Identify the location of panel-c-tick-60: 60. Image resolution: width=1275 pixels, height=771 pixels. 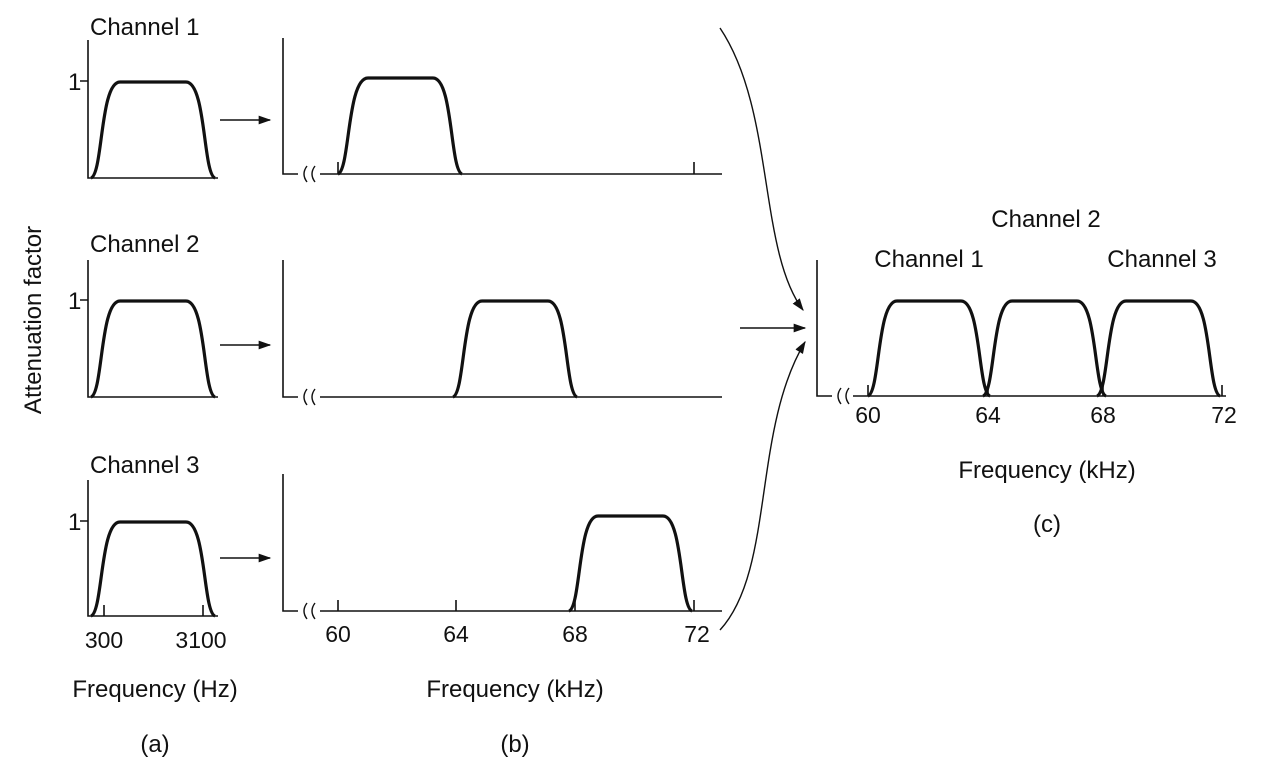
(868, 415).